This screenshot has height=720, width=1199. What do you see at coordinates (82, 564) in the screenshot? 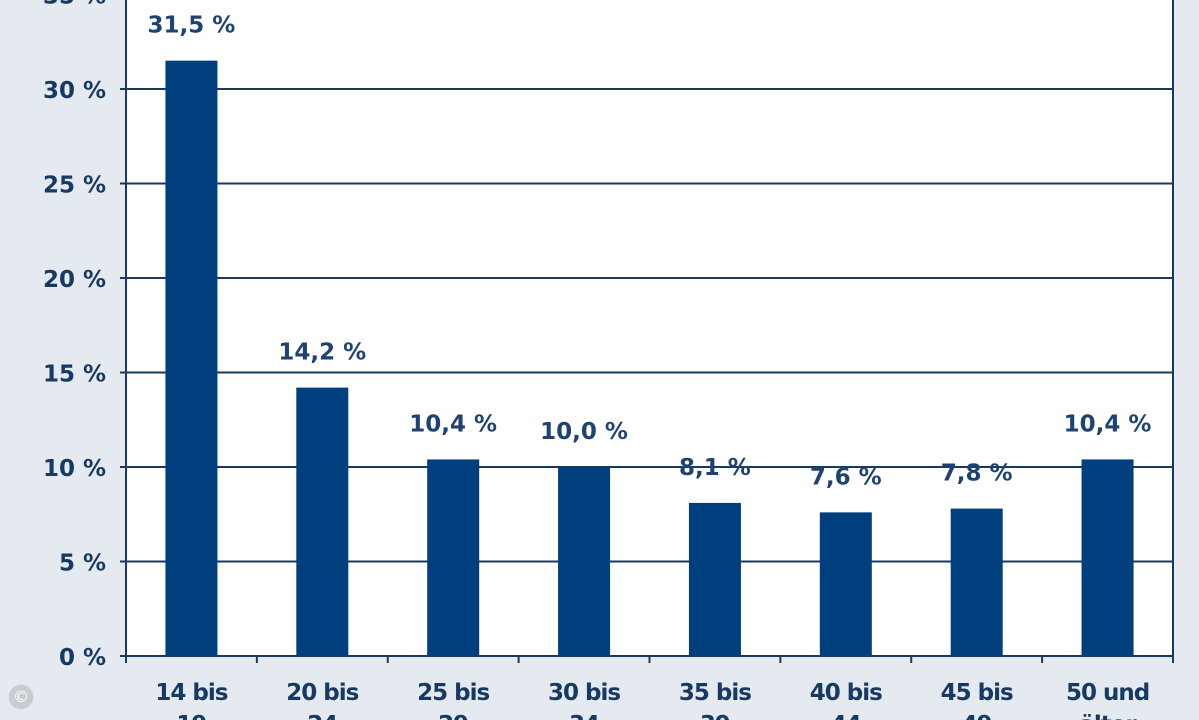
I see `y-tick-label: 5 %` at bounding box center [82, 564].